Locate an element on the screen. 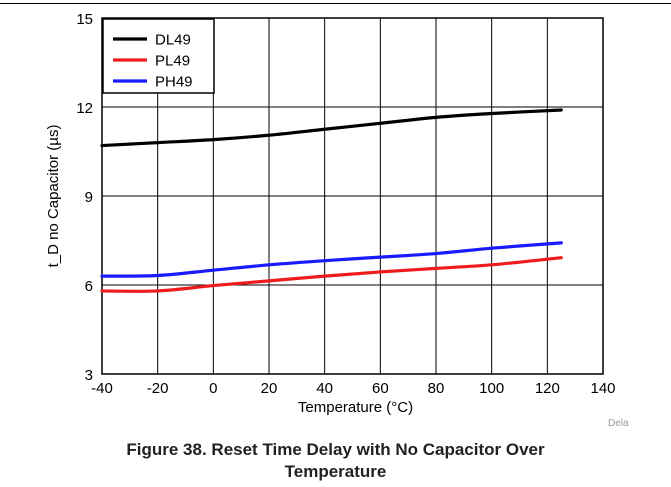  x-tick-label: -20 is located at coordinates (158, 388).